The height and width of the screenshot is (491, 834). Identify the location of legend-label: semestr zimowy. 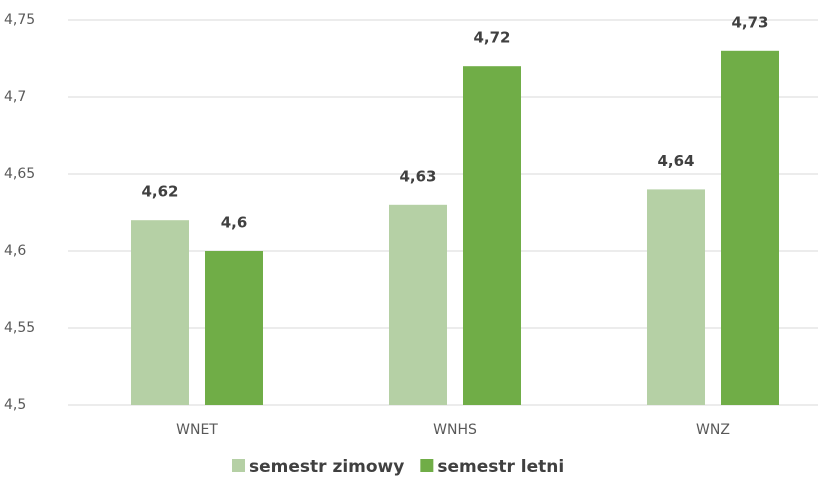
(326, 467).